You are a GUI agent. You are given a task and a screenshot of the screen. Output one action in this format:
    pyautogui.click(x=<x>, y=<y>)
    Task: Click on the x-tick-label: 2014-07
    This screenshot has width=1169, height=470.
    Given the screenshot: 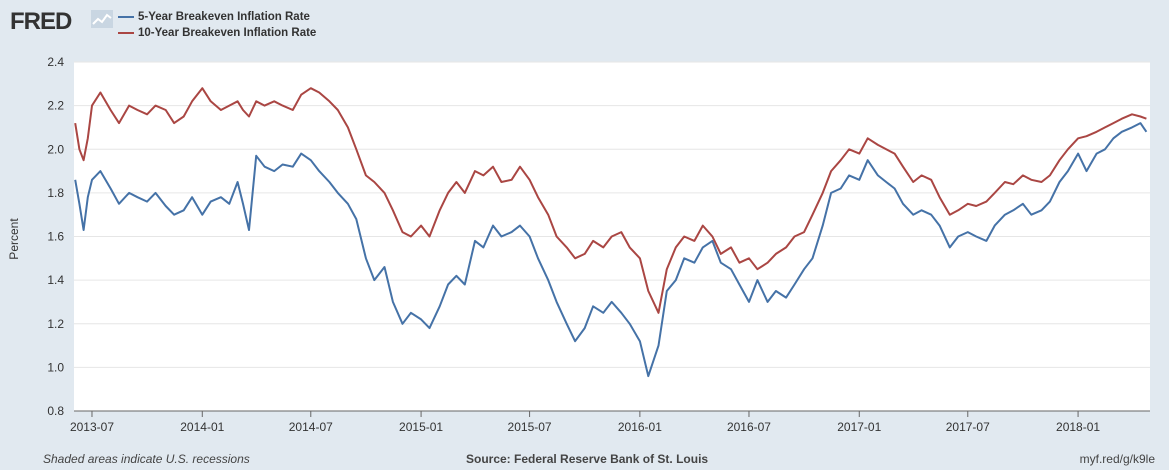 What is the action you would take?
    pyautogui.click(x=311, y=427)
    